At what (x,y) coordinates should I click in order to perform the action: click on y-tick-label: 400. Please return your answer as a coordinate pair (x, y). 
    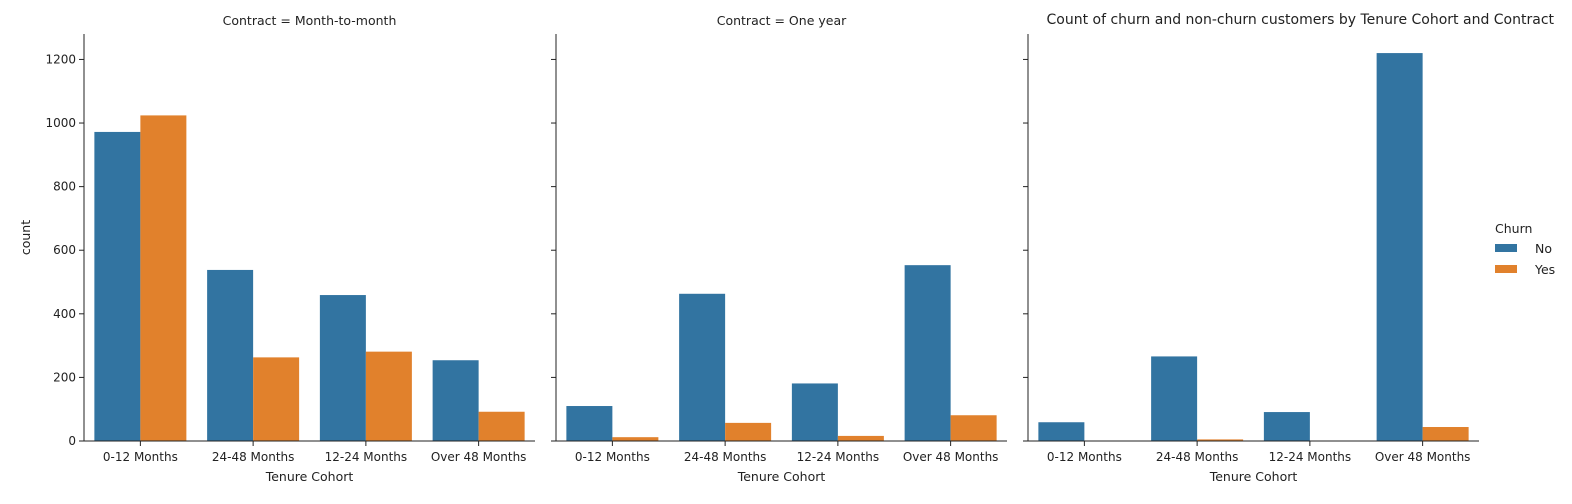
    Looking at the image, I should click on (64, 314).